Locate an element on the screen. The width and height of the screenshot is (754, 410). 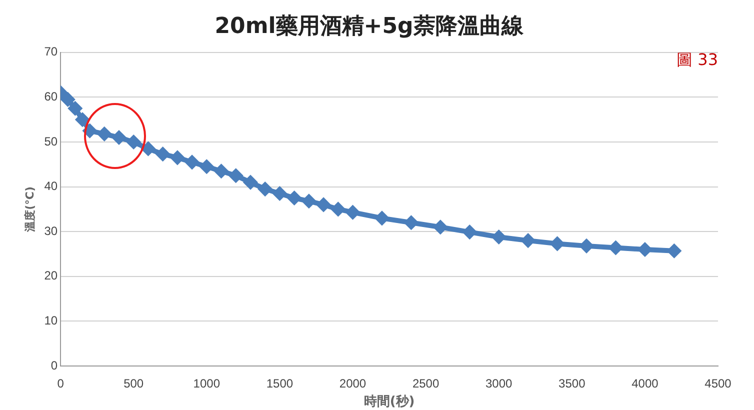
y-tick-label: 40 is located at coordinates (51, 186).